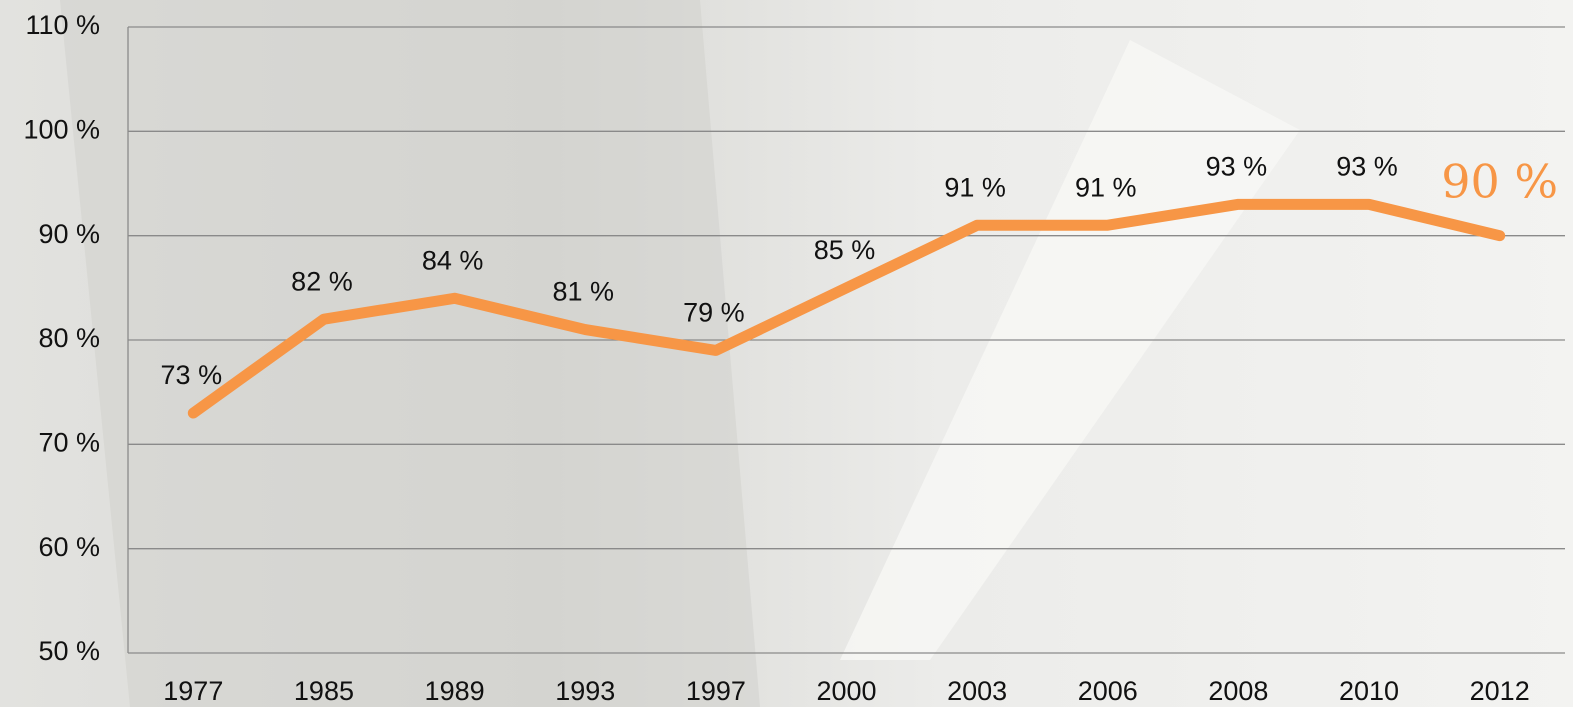 The width and height of the screenshot is (1573, 707). I want to click on x-tick-label: 1989, so click(455, 691).